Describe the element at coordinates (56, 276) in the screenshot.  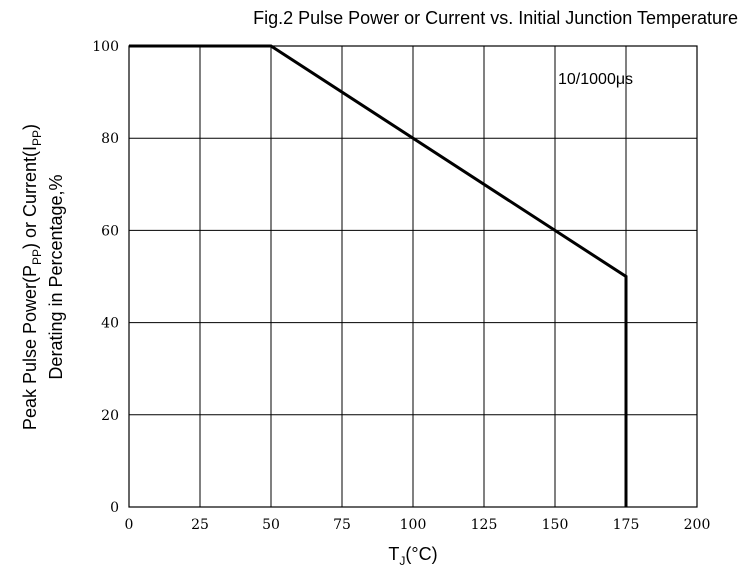
I see `y-axis-label-line2: Derating in Percentage,%` at that location.